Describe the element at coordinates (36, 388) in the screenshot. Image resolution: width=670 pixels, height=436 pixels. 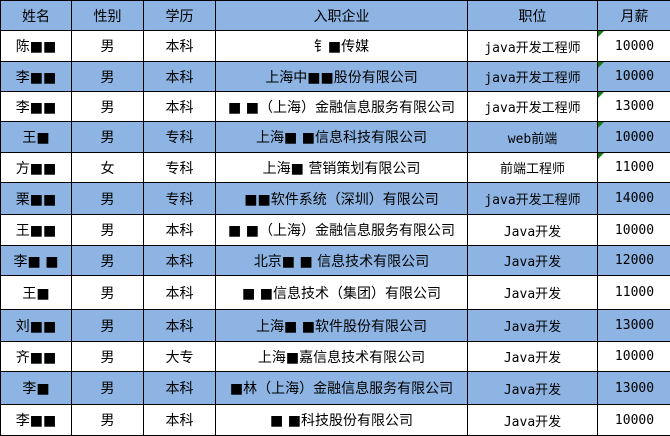
I see `cell-name: 李■` at that location.